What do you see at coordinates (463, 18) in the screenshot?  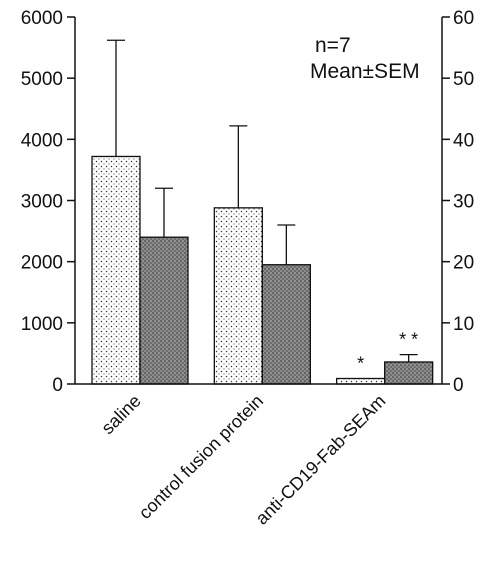 I see `right-tick-label: 60` at bounding box center [463, 18].